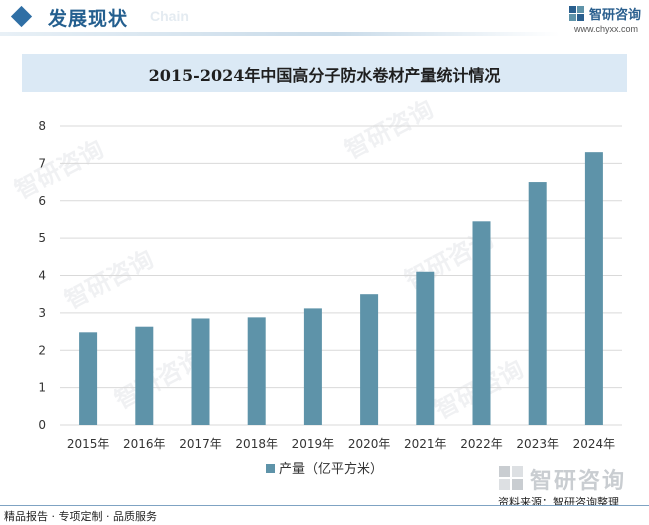 The height and width of the screenshot is (525, 649). What do you see at coordinates (144, 444) in the screenshot?
I see `x-tick-label: 2016年` at bounding box center [144, 444].